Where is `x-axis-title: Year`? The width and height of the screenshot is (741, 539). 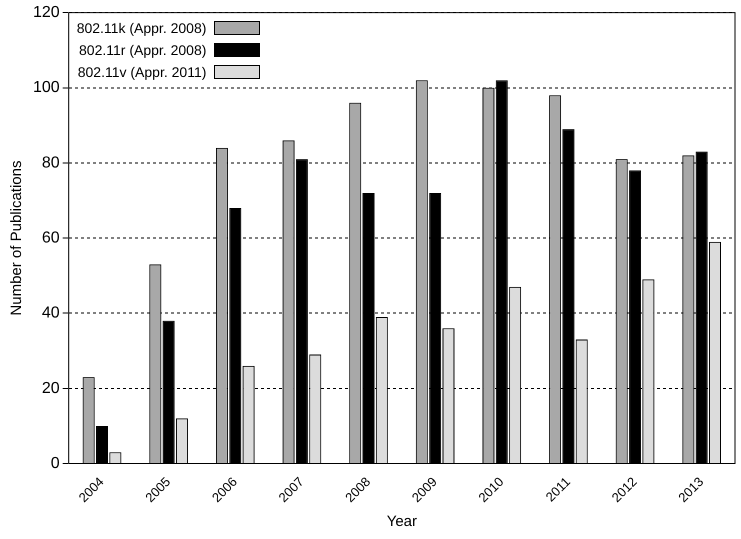
x-axis-title: Year is located at coordinates (402, 521).